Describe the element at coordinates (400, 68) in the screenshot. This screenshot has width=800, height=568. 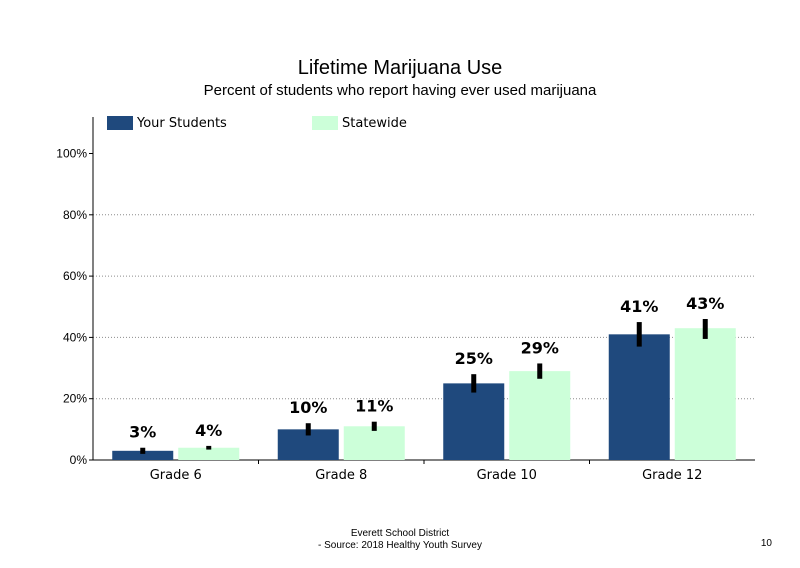
I see `chart-title: Lifetime Marijuana Use` at that location.